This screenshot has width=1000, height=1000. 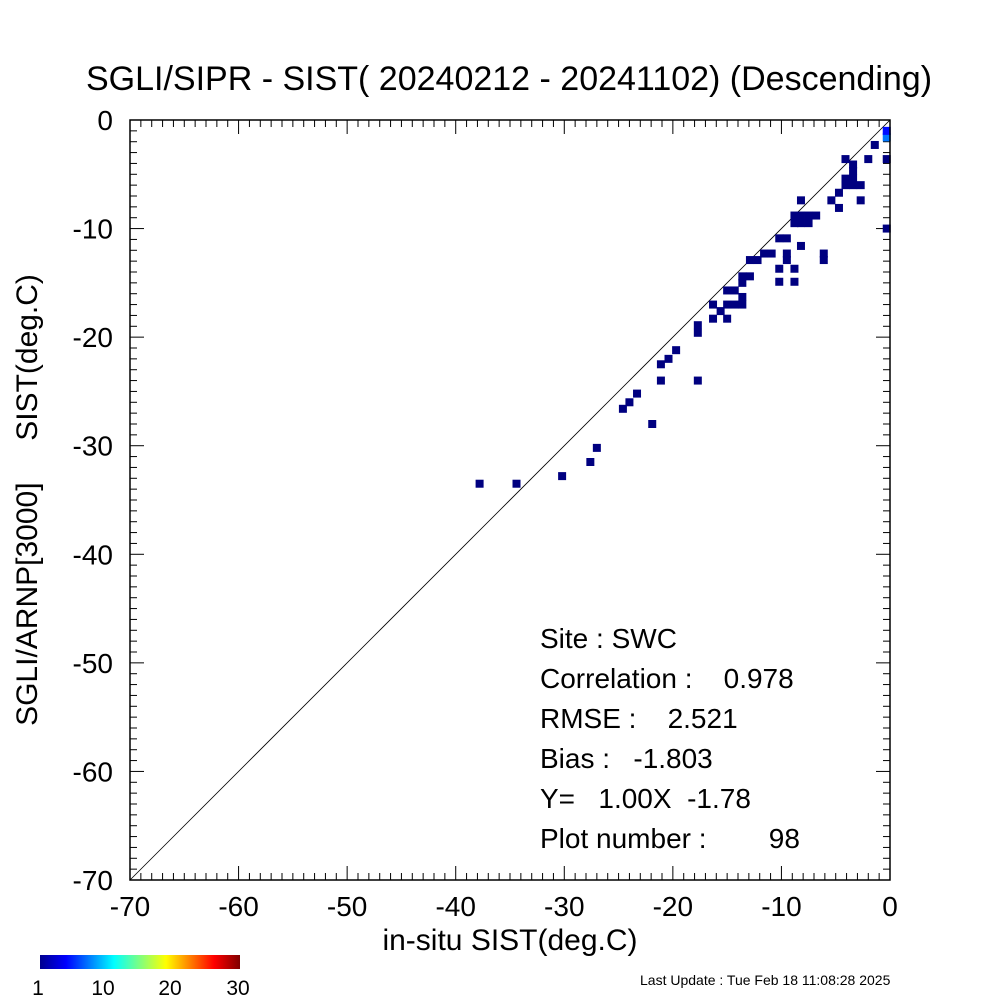 What do you see at coordinates (626, 758) in the screenshot?
I see `stat-bias: Bias : -1.803` at bounding box center [626, 758].